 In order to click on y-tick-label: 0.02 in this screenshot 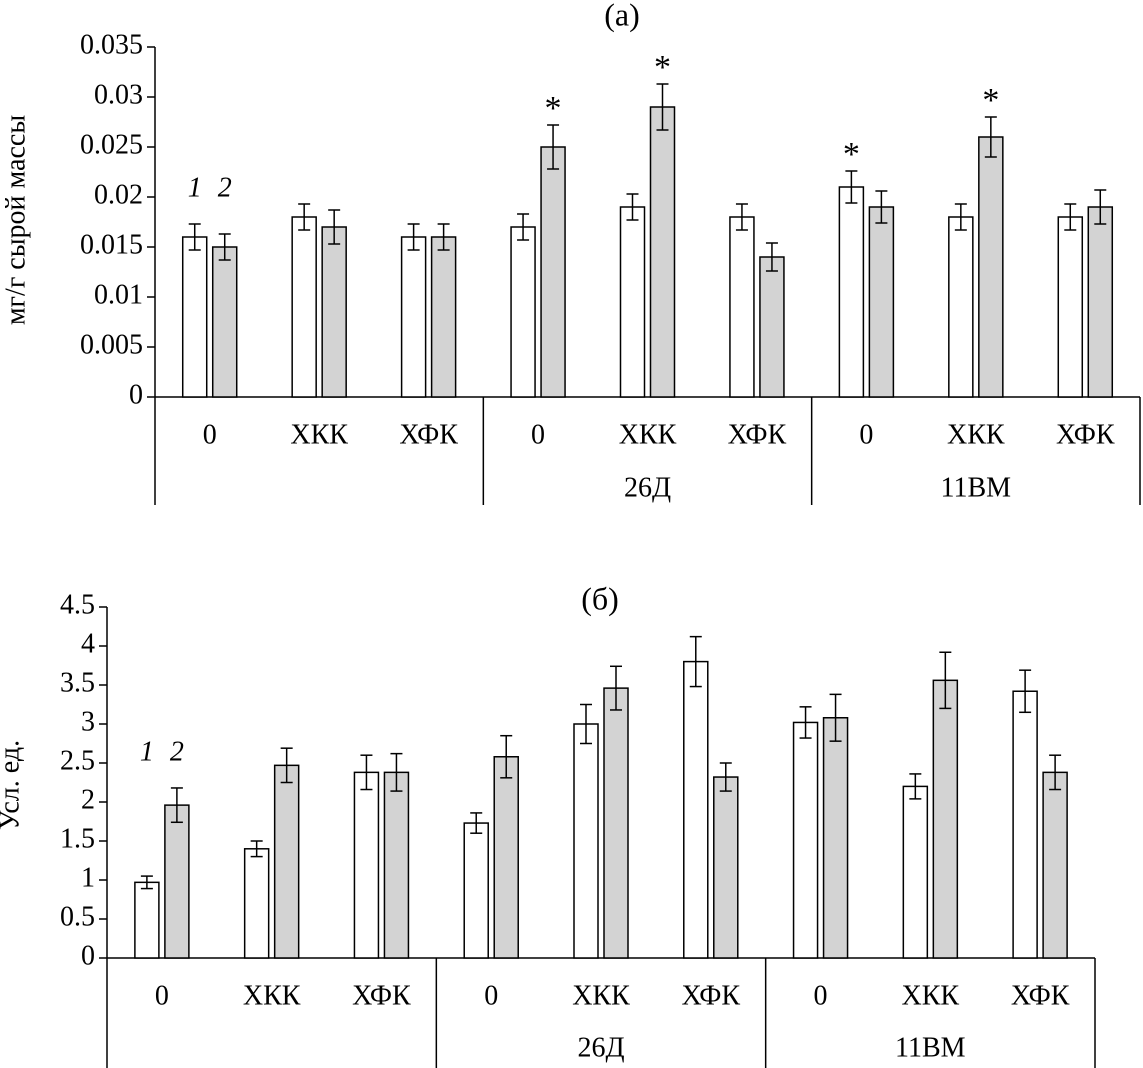, I will do `click(118, 194)`.